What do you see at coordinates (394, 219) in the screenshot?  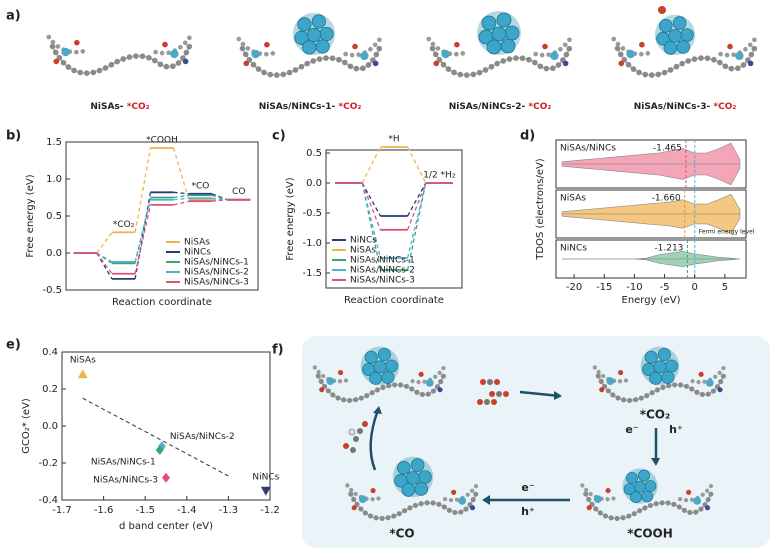 I see `axes-frame` at bounding box center [394, 219].